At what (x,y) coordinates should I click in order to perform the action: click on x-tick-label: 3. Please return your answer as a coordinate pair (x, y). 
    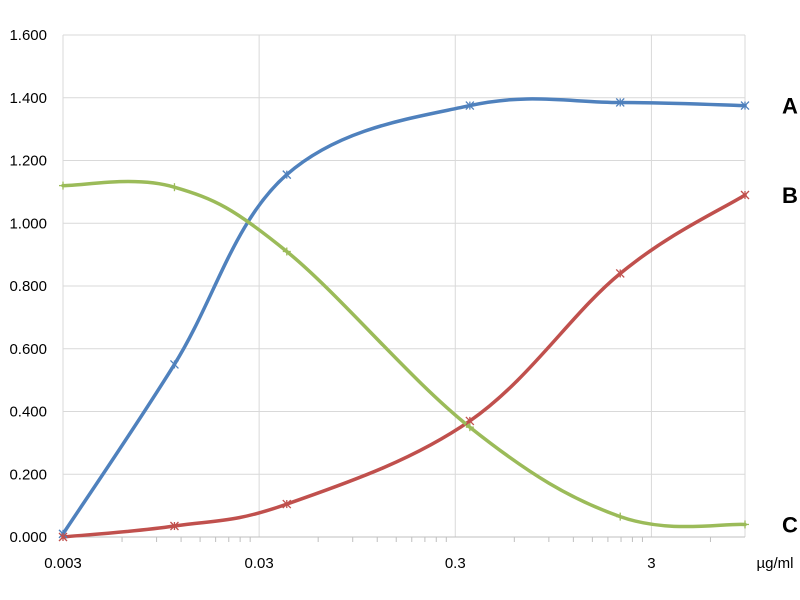
    Looking at the image, I should click on (651, 563).